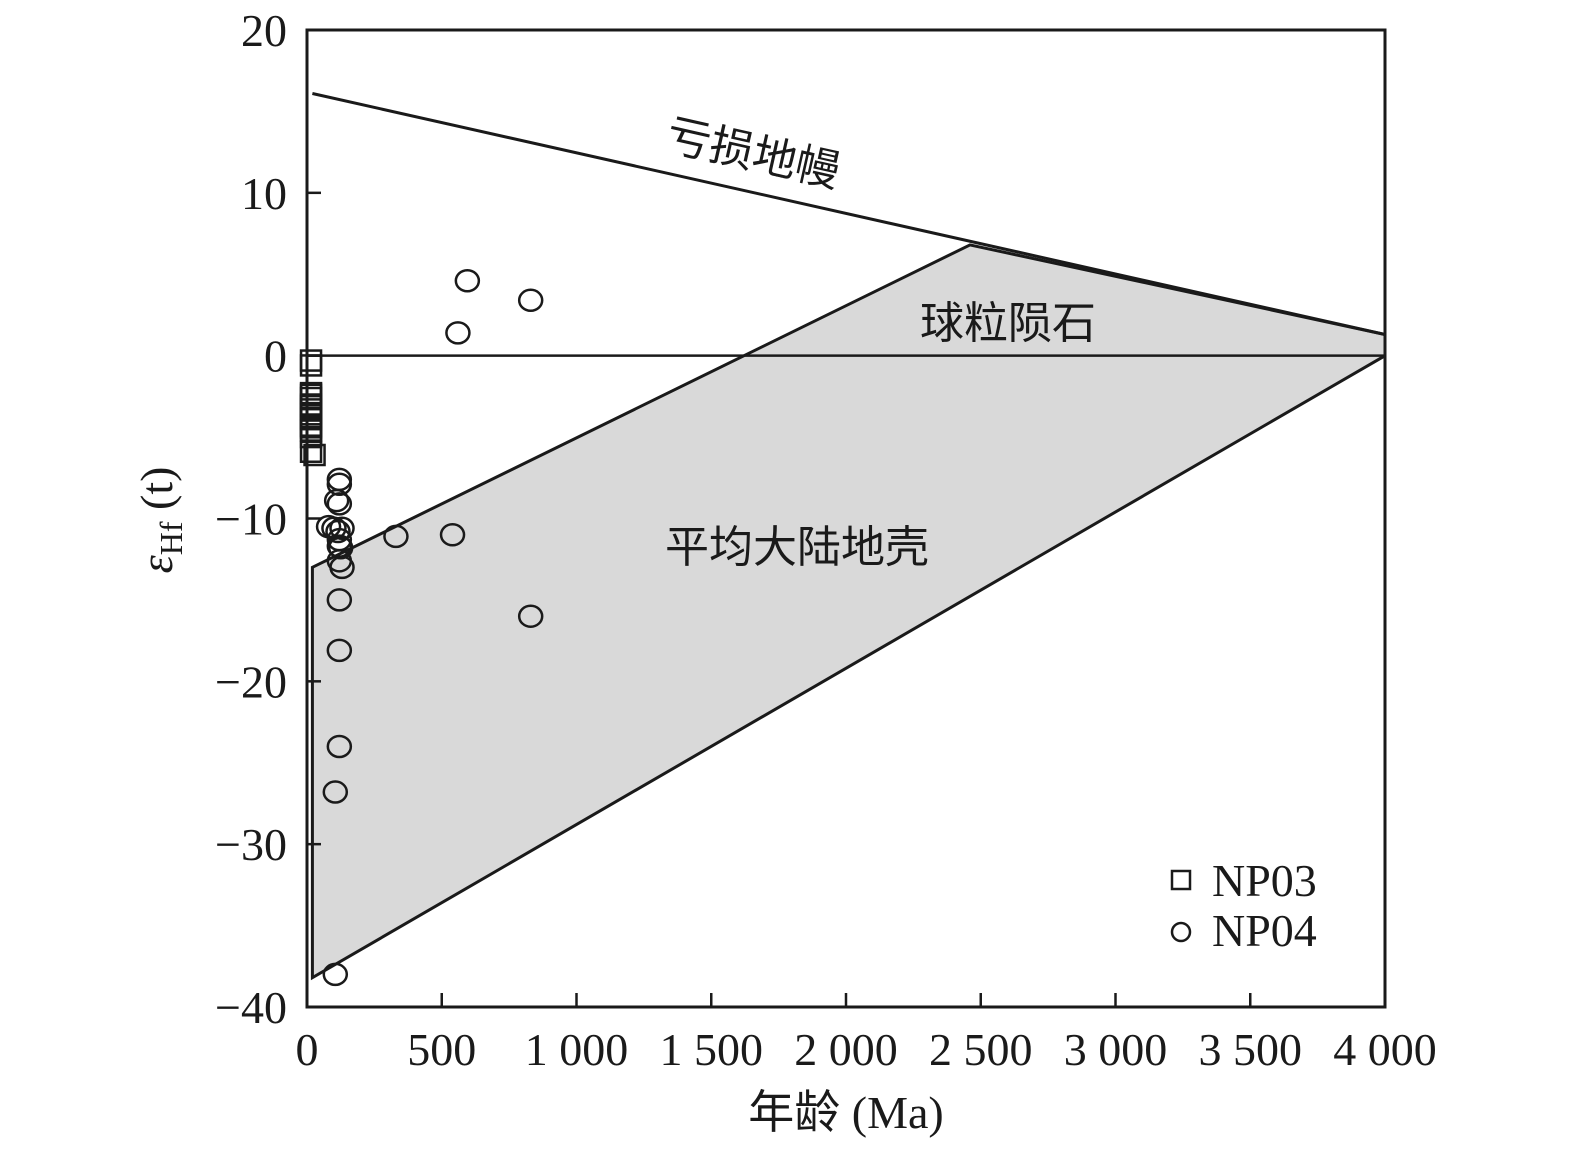 This screenshot has width=1575, height=1153. I want to click on x-tick-label: 0, so click(307, 1049).